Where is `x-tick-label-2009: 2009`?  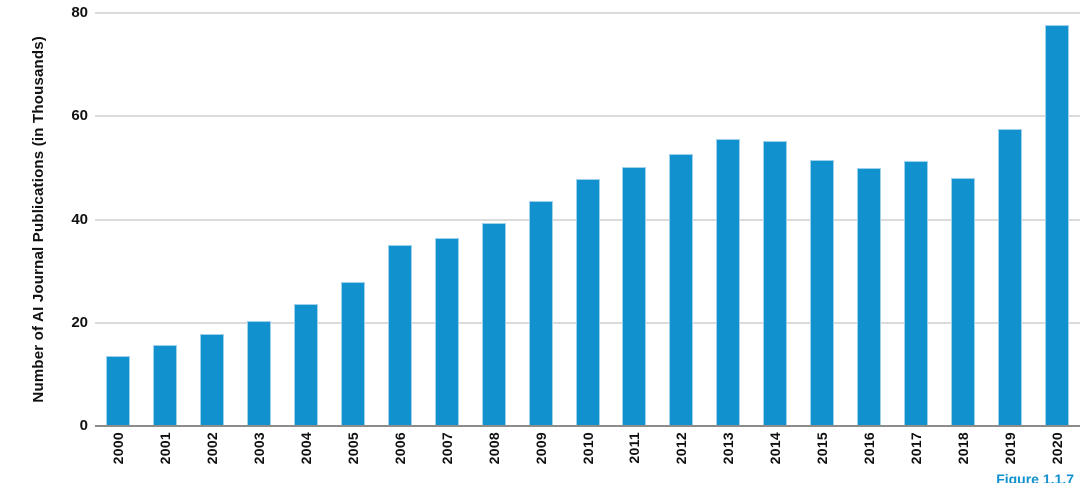 x-tick-label-2009: 2009 is located at coordinates (540, 448).